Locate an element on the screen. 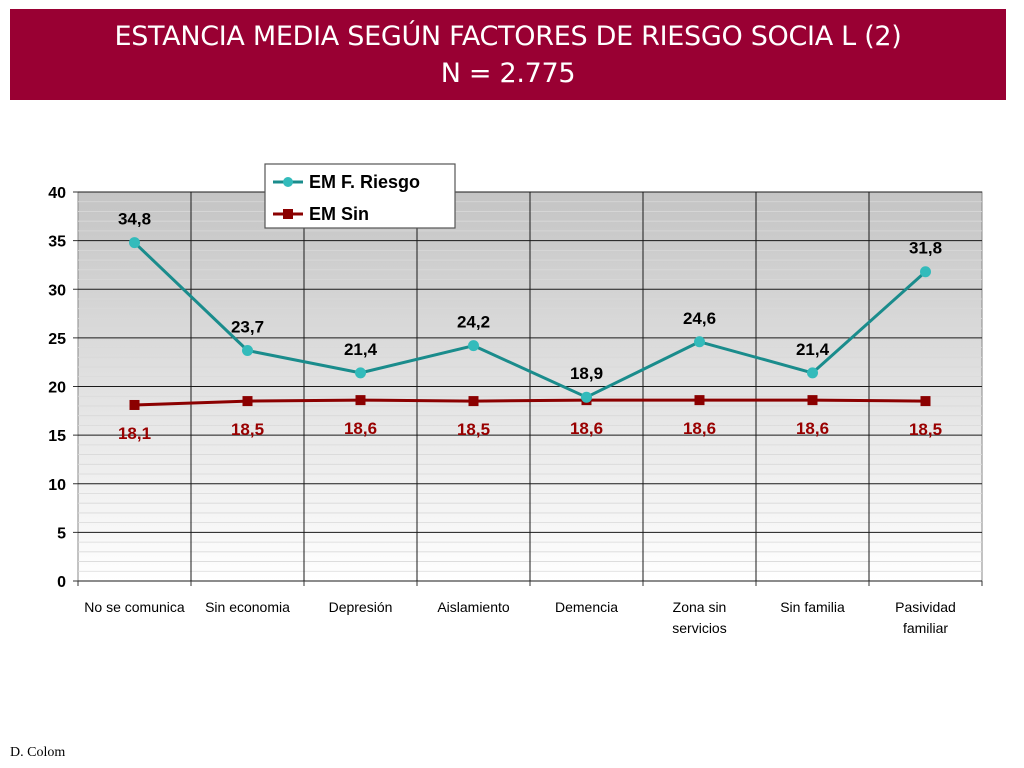  x-category-label: Aislamiento is located at coordinates (473, 607).